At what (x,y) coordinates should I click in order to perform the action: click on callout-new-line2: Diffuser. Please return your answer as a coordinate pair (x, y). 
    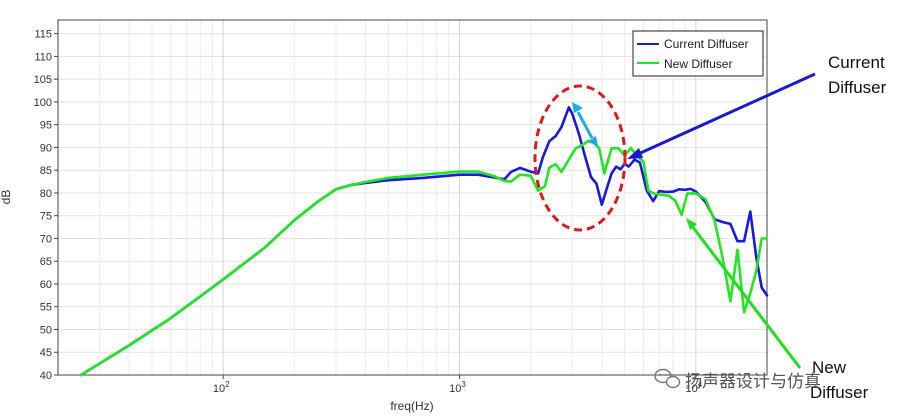
    Looking at the image, I should click on (839, 392).